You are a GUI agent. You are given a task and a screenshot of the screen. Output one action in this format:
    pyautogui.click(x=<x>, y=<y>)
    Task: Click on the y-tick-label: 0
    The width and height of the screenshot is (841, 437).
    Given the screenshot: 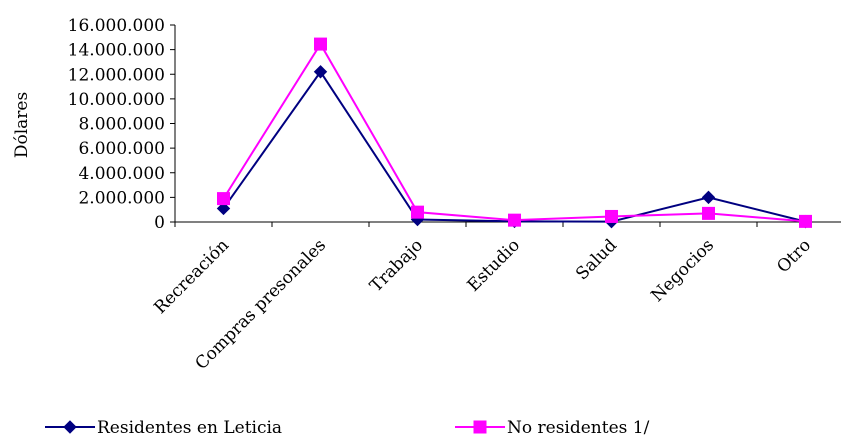 What is the action you would take?
    pyautogui.click(x=159, y=223)
    